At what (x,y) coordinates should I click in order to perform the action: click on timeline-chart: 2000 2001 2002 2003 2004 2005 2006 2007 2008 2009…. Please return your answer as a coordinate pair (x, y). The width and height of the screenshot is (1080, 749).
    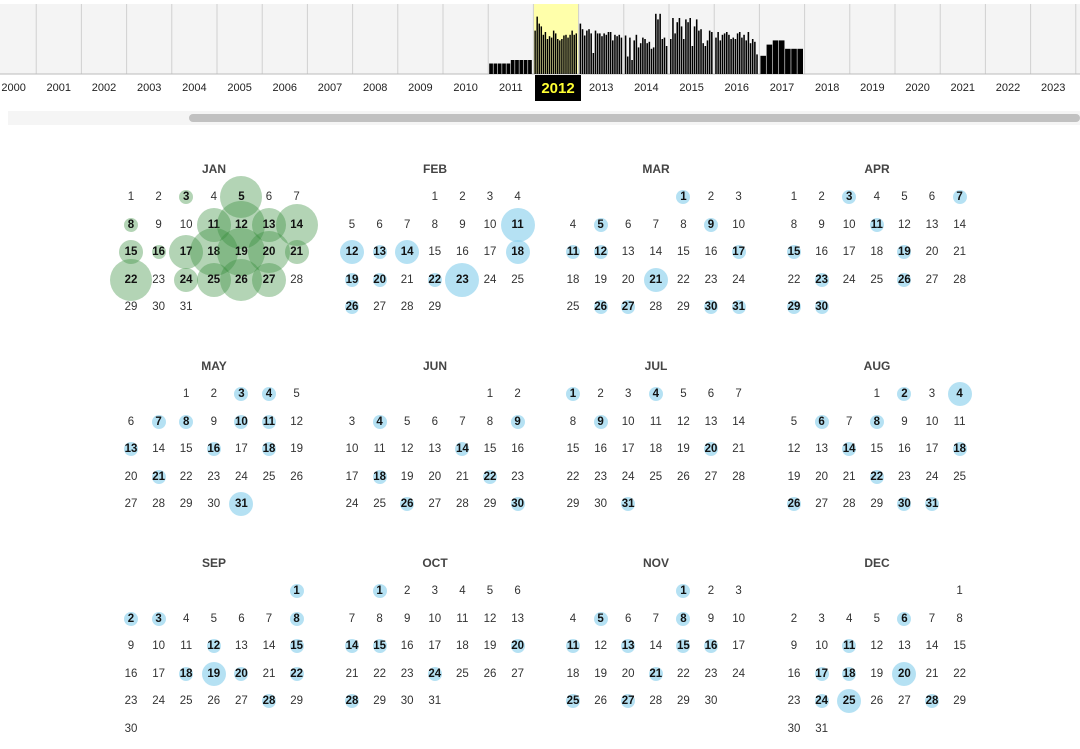
    Looking at the image, I should click on (540, 52).